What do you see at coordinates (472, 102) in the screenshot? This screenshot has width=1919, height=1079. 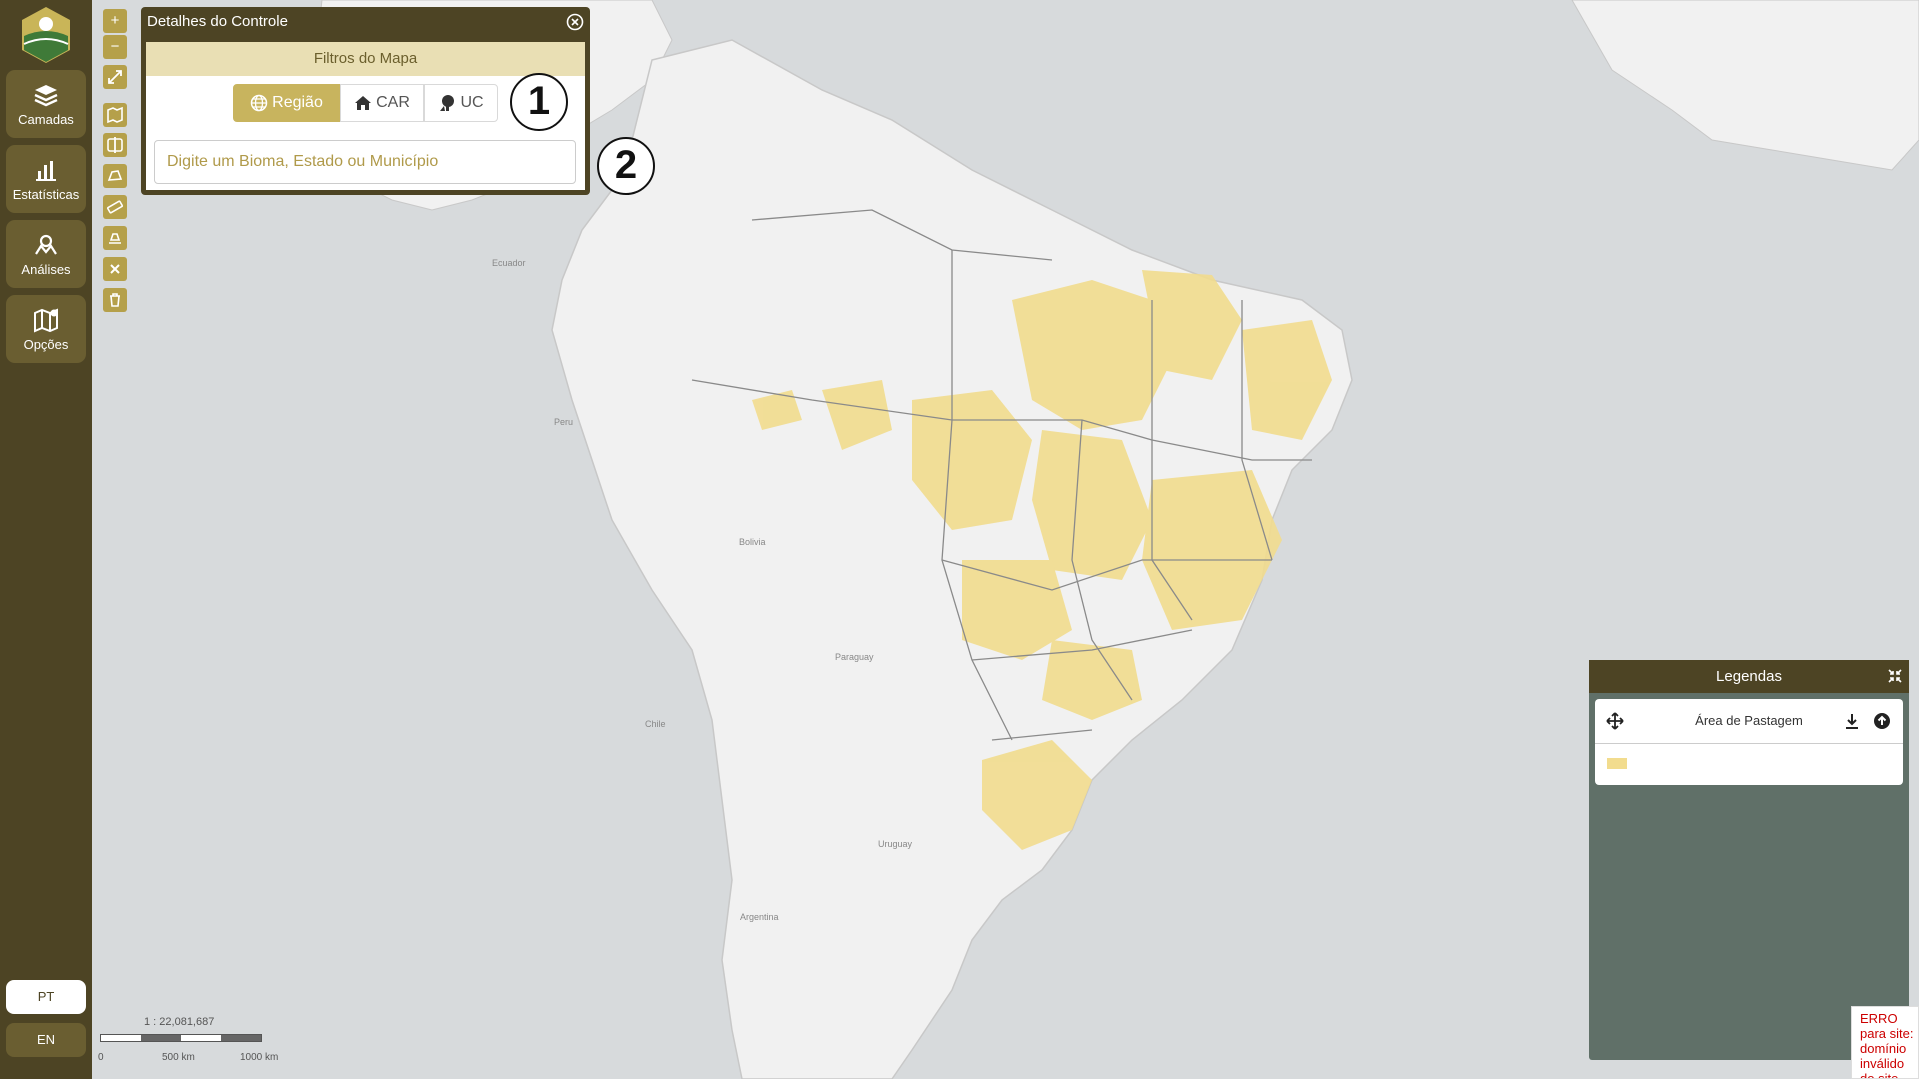 I see `tab-label: UC` at bounding box center [472, 102].